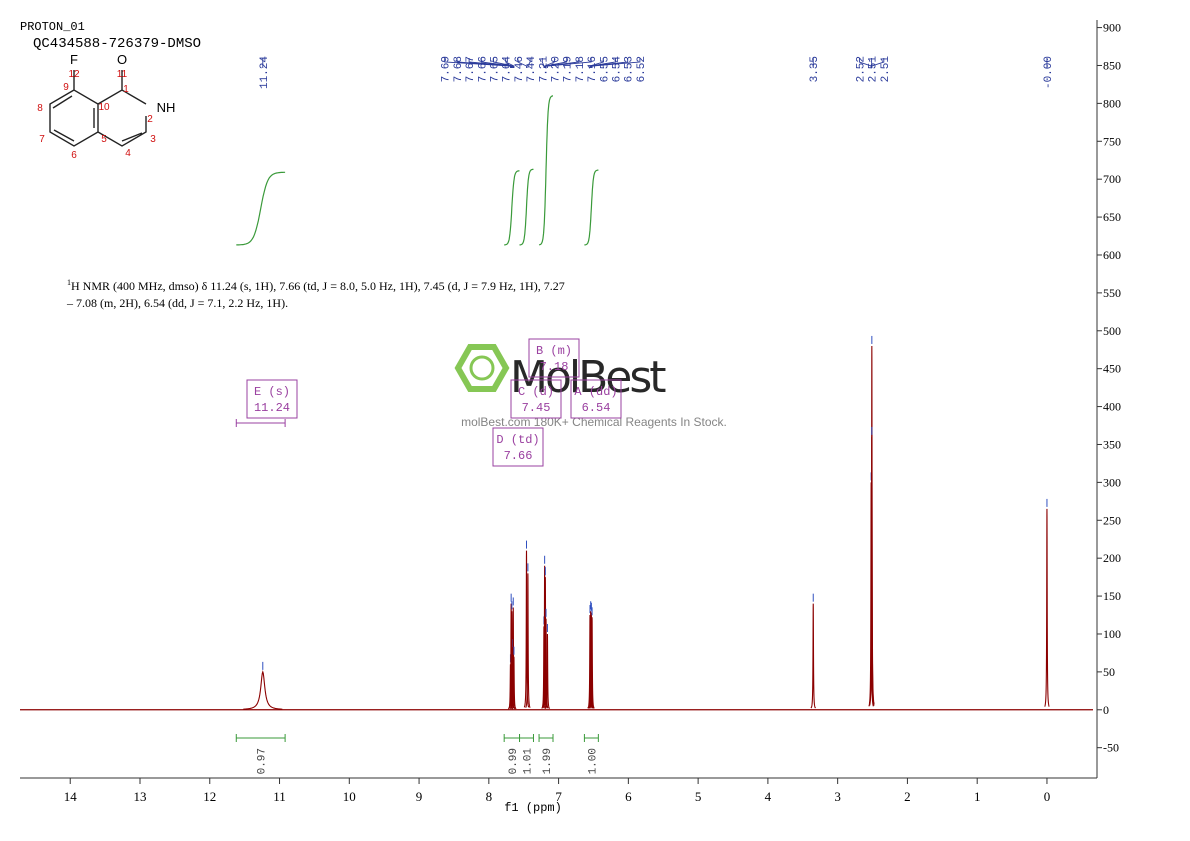 This screenshot has width=1190, height=841. I want to click on atom-number: 10, so click(104, 107).